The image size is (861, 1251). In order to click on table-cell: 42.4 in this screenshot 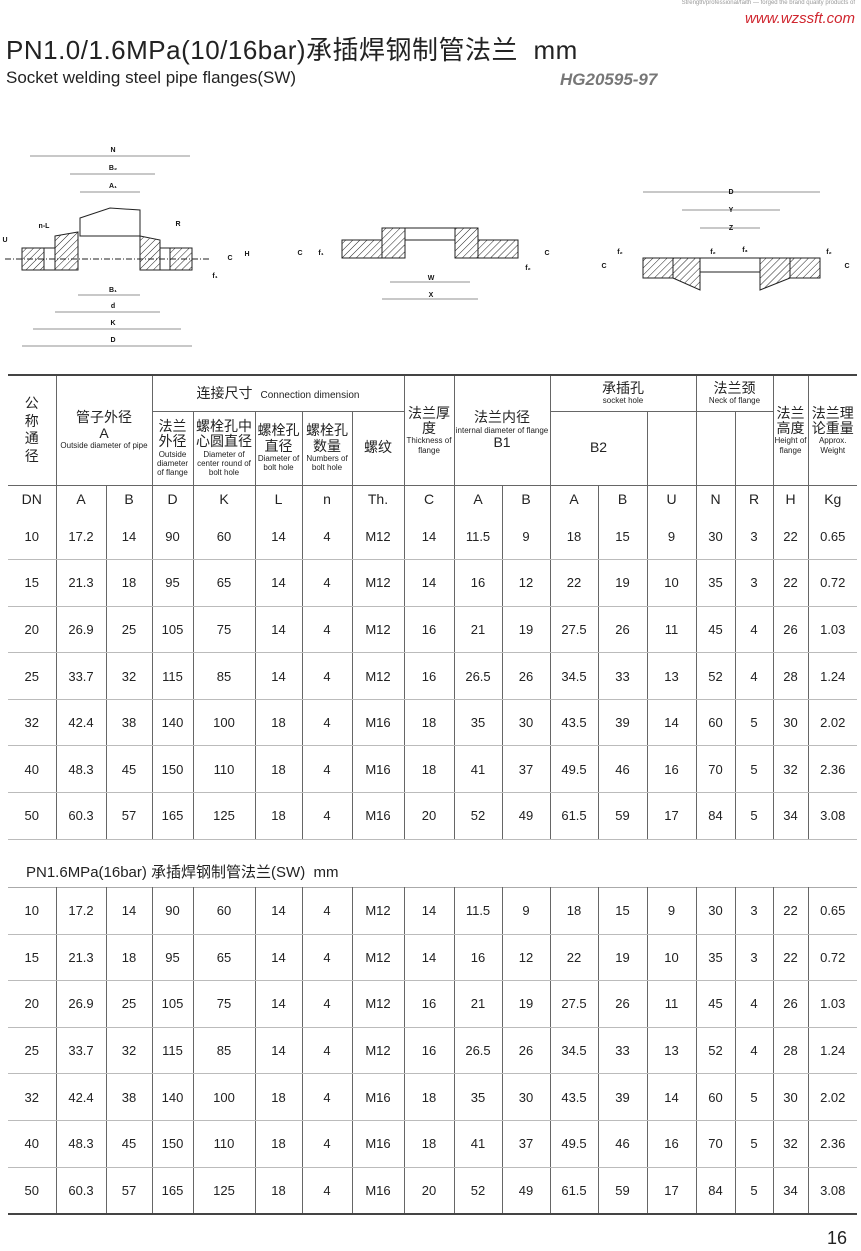, I will do `click(81, 1097)`.